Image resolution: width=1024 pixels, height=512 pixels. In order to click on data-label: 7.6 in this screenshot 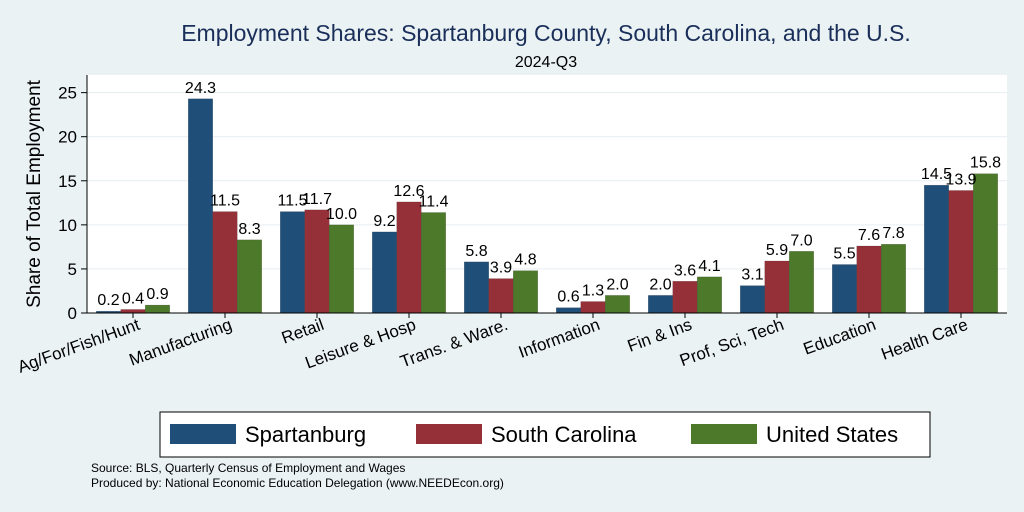, I will do `click(869, 235)`.